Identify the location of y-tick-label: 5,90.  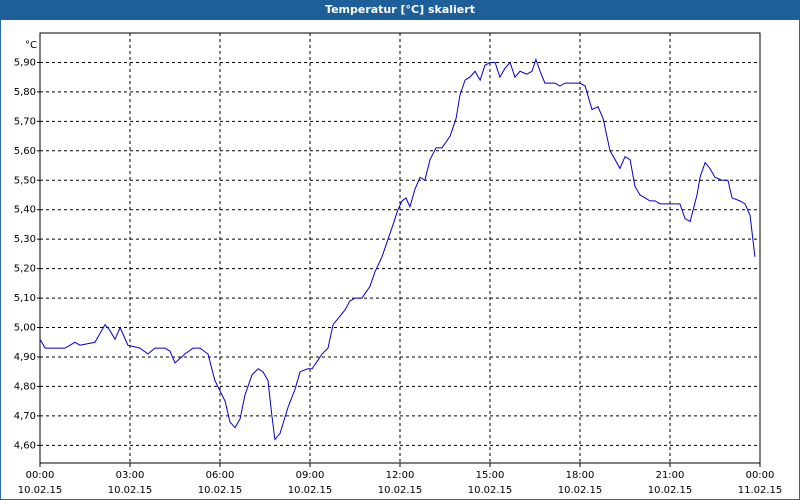
(25, 62).